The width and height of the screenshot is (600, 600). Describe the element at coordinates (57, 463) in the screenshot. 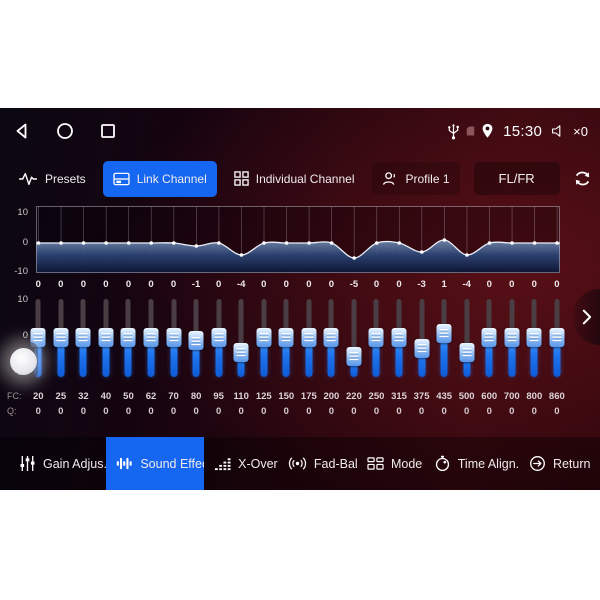

I see `nav-item-gain-adjust: Gain Adjus..` at that location.